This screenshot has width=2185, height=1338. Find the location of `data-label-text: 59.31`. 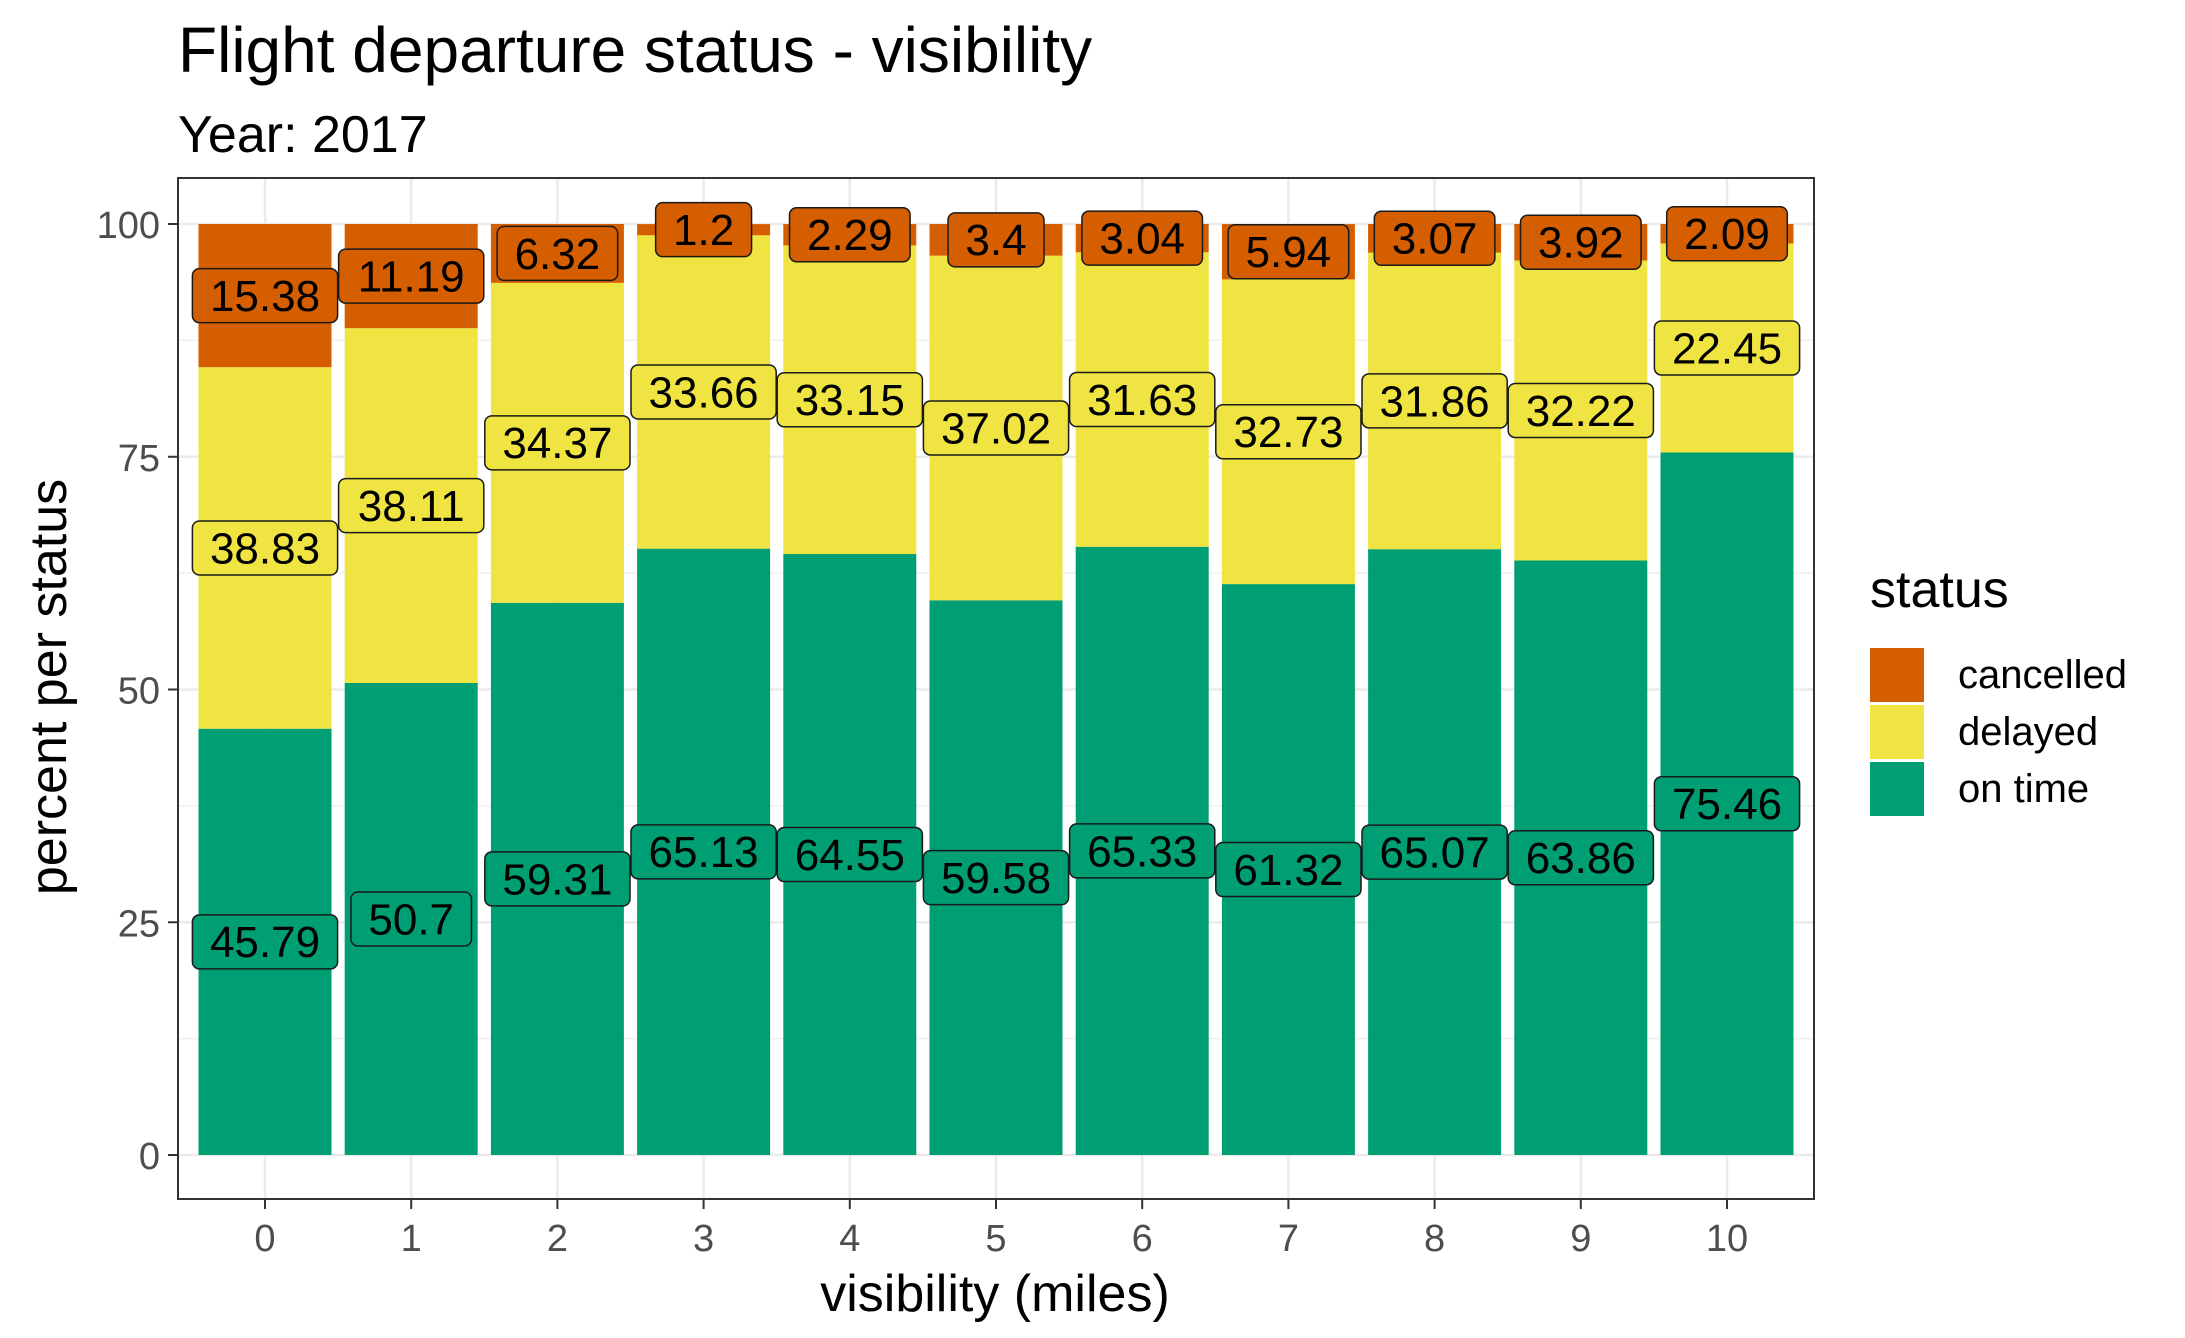

data-label-text: 59.31 is located at coordinates (557, 879).